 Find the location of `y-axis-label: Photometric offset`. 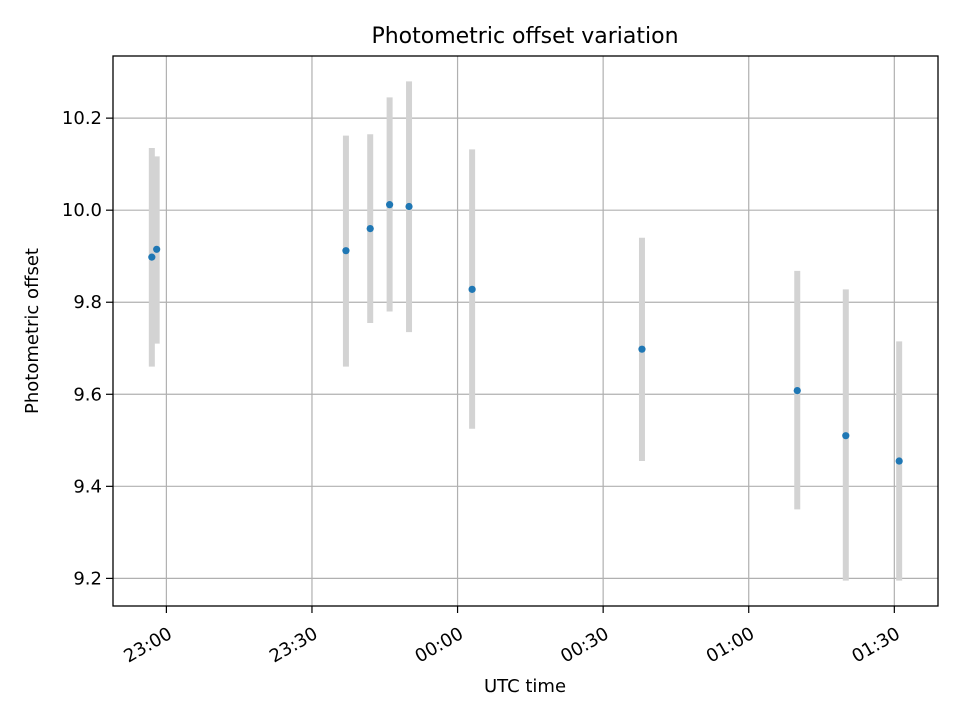

y-axis-label: Photometric offset is located at coordinates (32, 331).